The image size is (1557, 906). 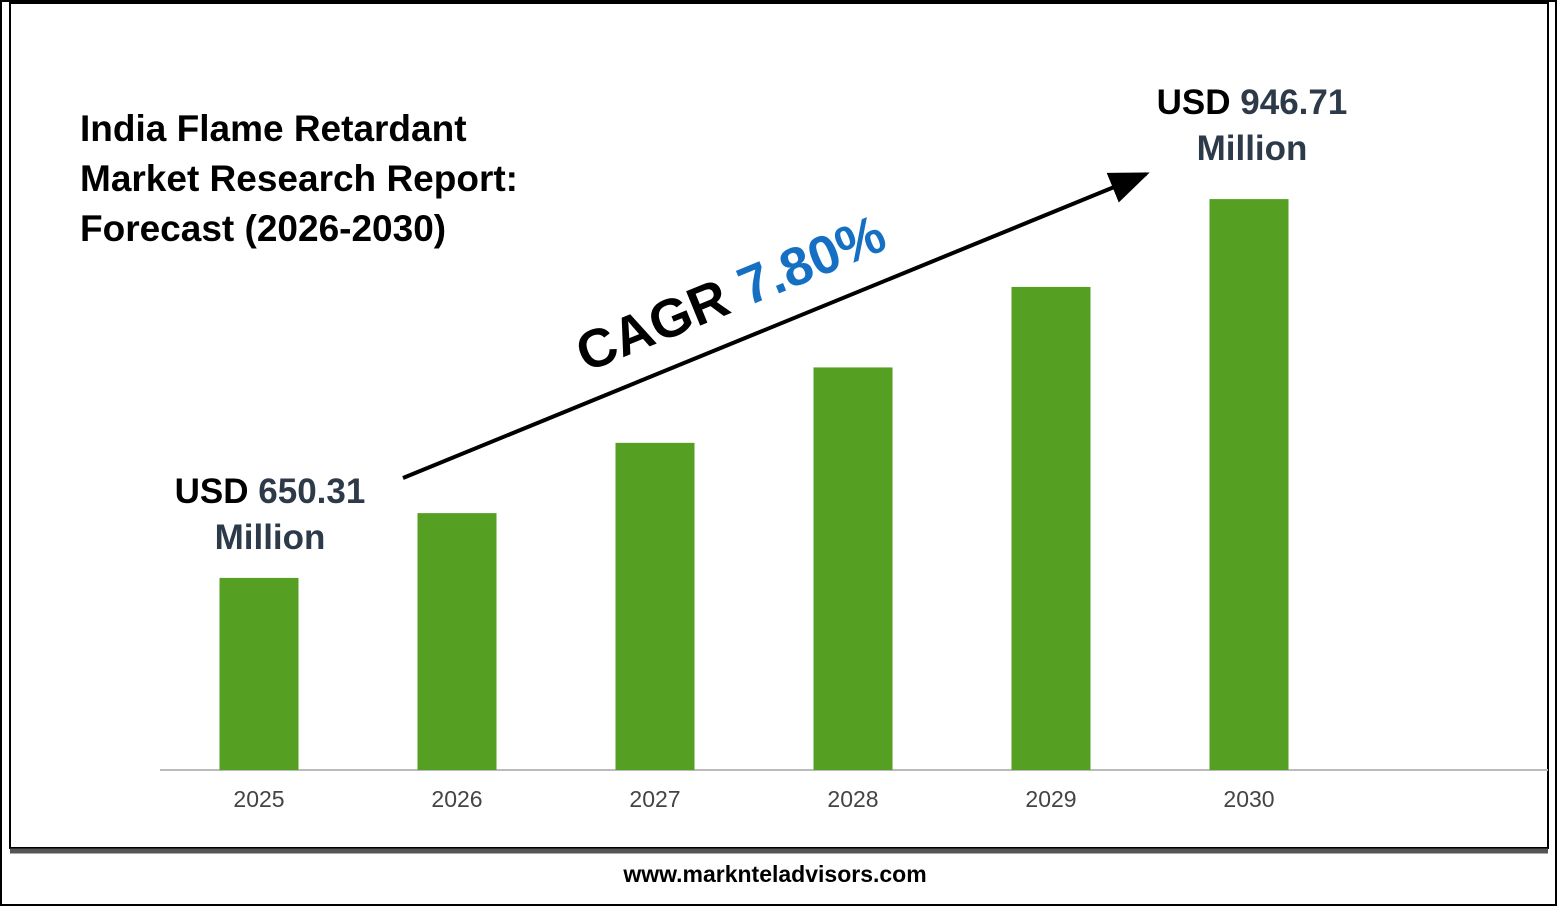 I want to click on value-label: USD 946.71 Million, so click(x=1252, y=125).